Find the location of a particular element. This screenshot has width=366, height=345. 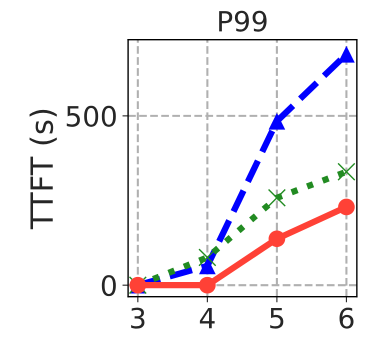

x-tick-label: 4 is located at coordinates (207, 318).